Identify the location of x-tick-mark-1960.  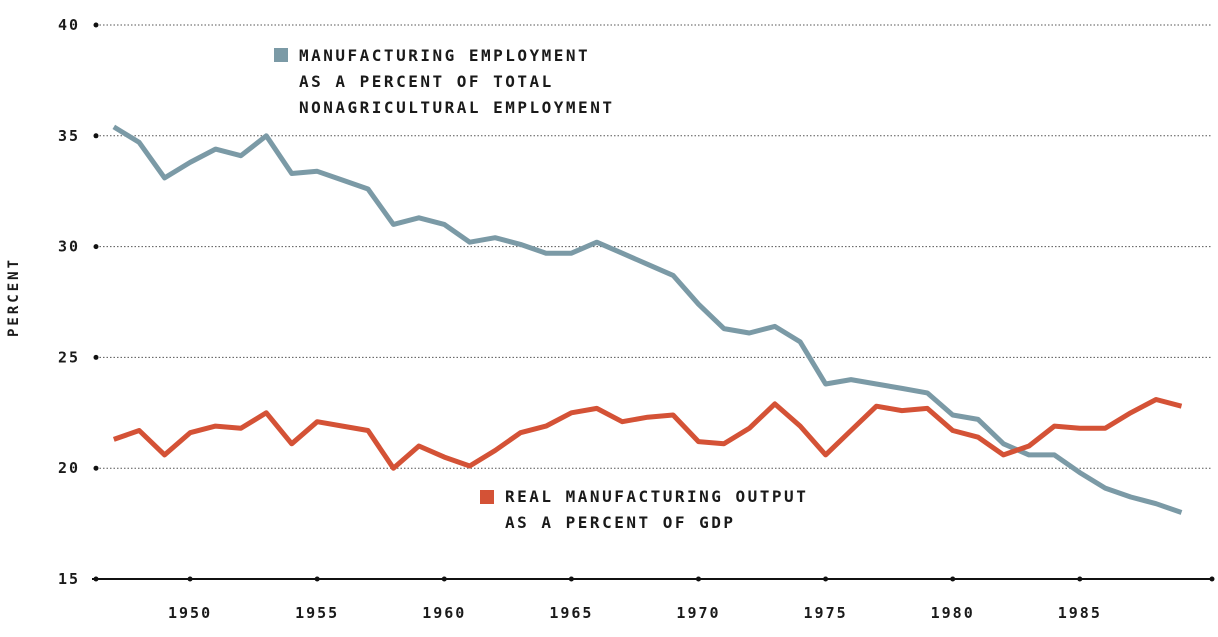
(444, 579).